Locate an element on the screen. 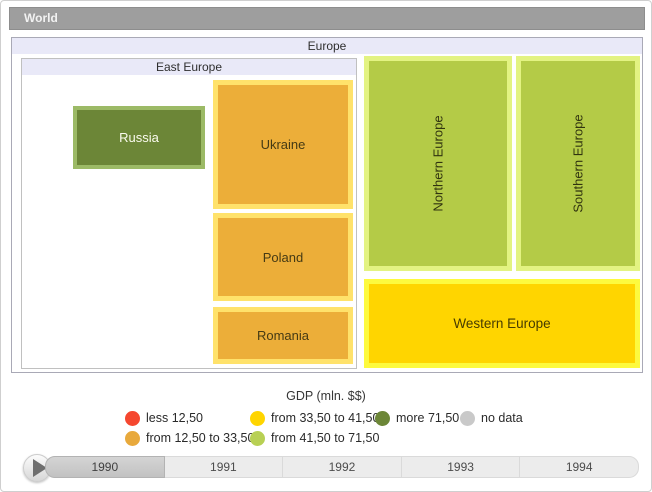 This screenshot has height=492, width=652. legend-swatch-green-icon is located at coordinates (382, 418).